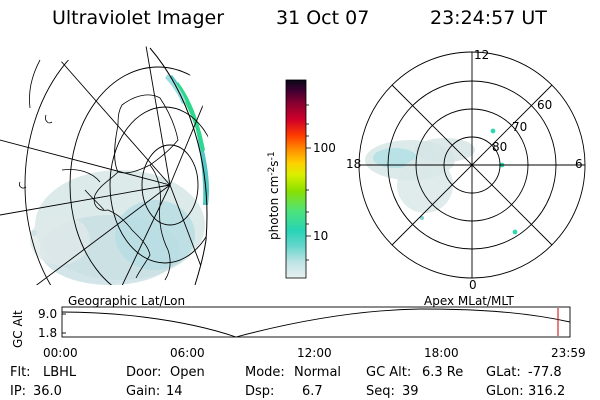 This screenshot has height=400, width=600. What do you see at coordinates (265, 372) in the screenshot?
I see `mode-label: Mode:` at bounding box center [265, 372].